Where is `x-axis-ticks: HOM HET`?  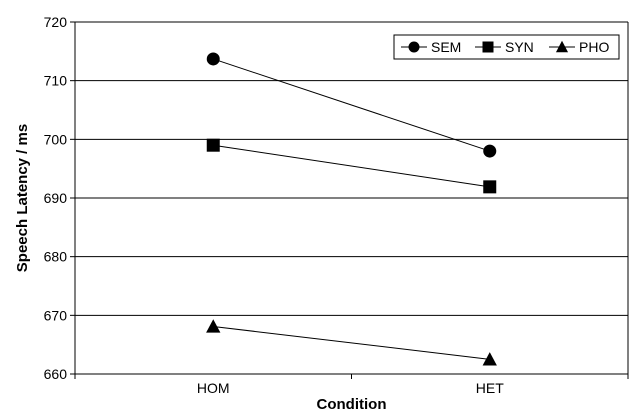
x-axis-ticks: HOM HET is located at coordinates (351, 385).